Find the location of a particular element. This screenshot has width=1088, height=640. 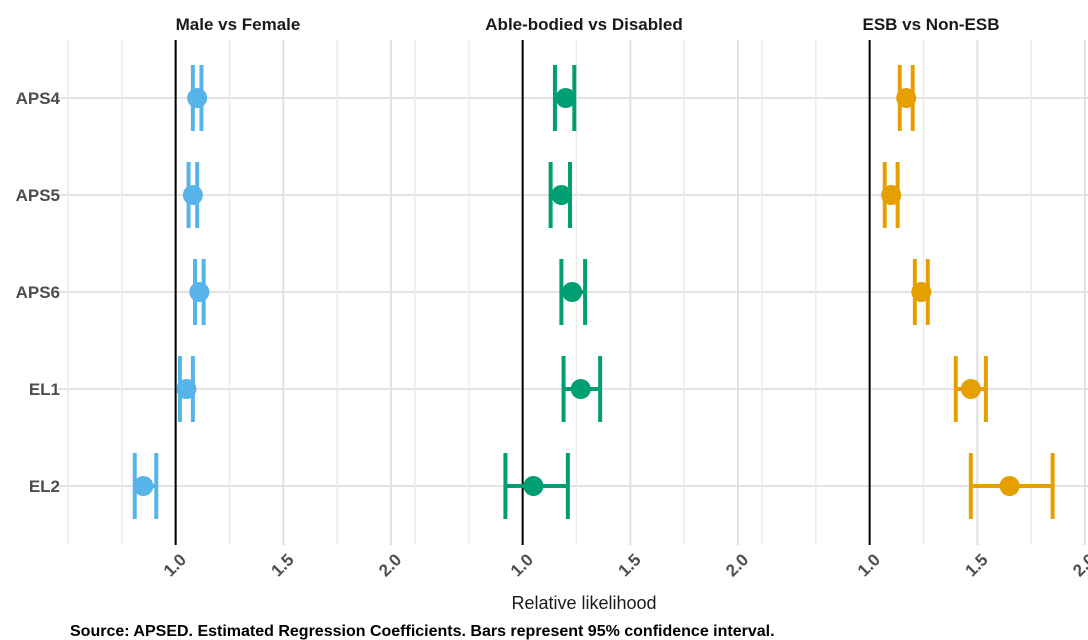

category-label-el1: EL1 is located at coordinates (44, 389).